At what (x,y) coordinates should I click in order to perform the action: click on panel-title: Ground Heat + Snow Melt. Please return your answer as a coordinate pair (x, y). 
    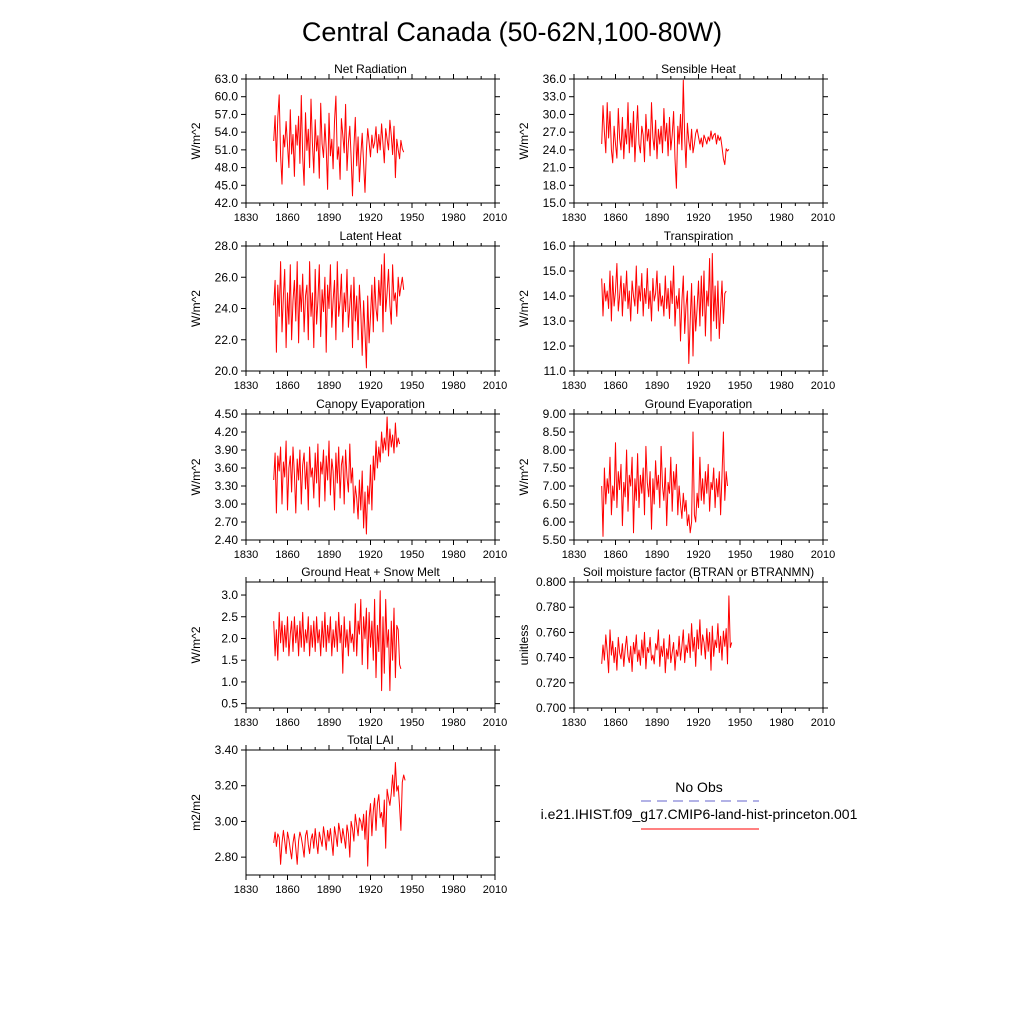
    Looking at the image, I should click on (370, 572).